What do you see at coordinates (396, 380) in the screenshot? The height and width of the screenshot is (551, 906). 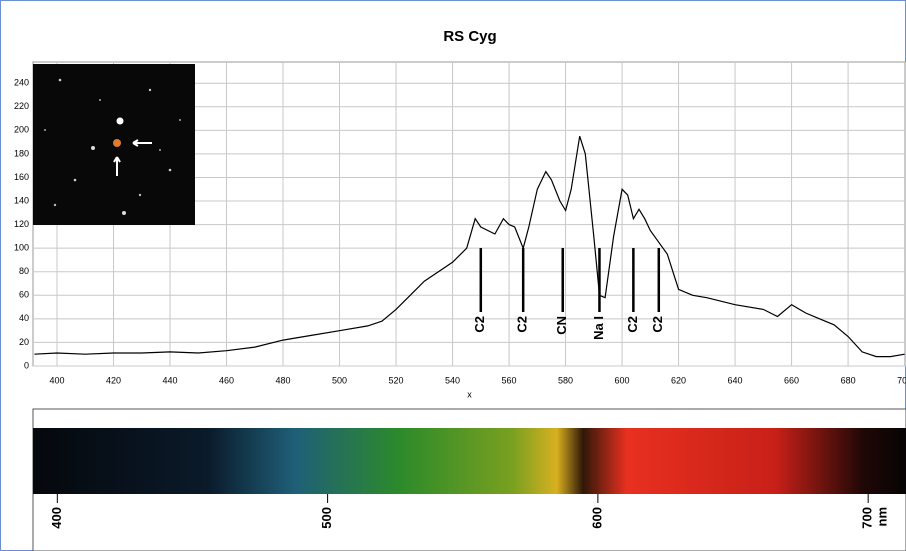 I see `x-tick-label: 520` at bounding box center [396, 380].